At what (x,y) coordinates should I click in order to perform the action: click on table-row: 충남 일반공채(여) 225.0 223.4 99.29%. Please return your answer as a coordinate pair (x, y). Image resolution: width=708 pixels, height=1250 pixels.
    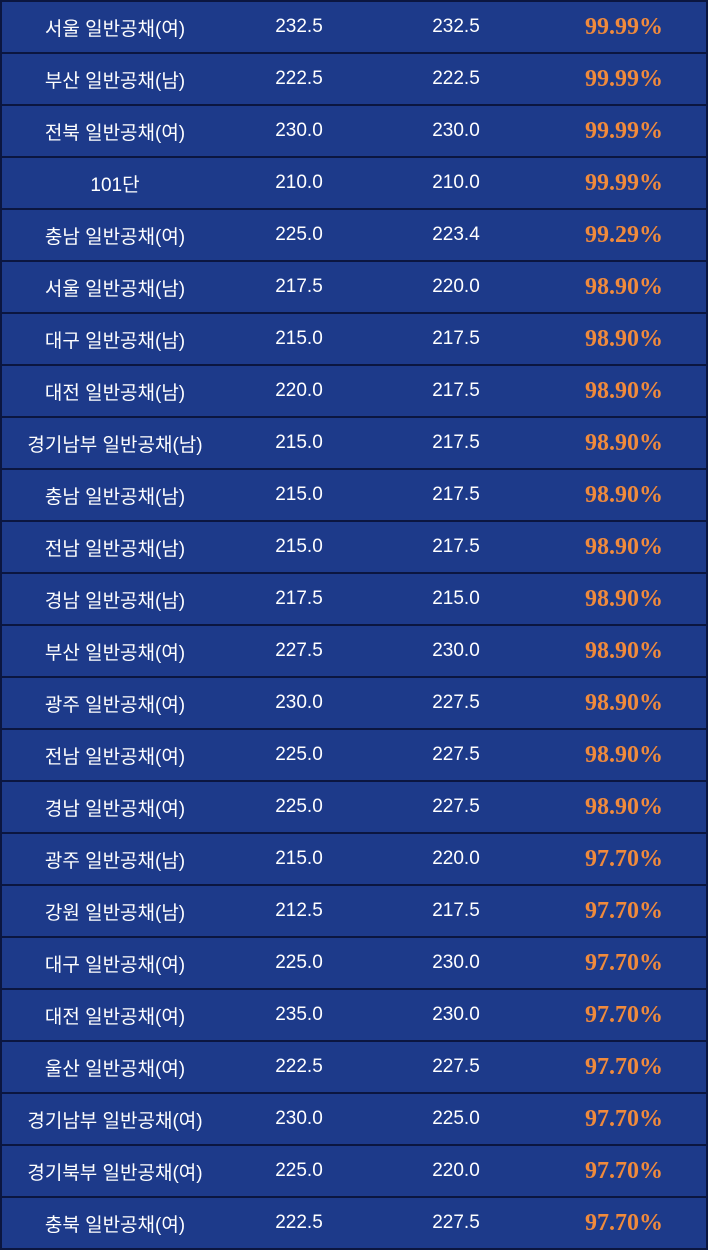
    Looking at the image, I should click on (354, 235).